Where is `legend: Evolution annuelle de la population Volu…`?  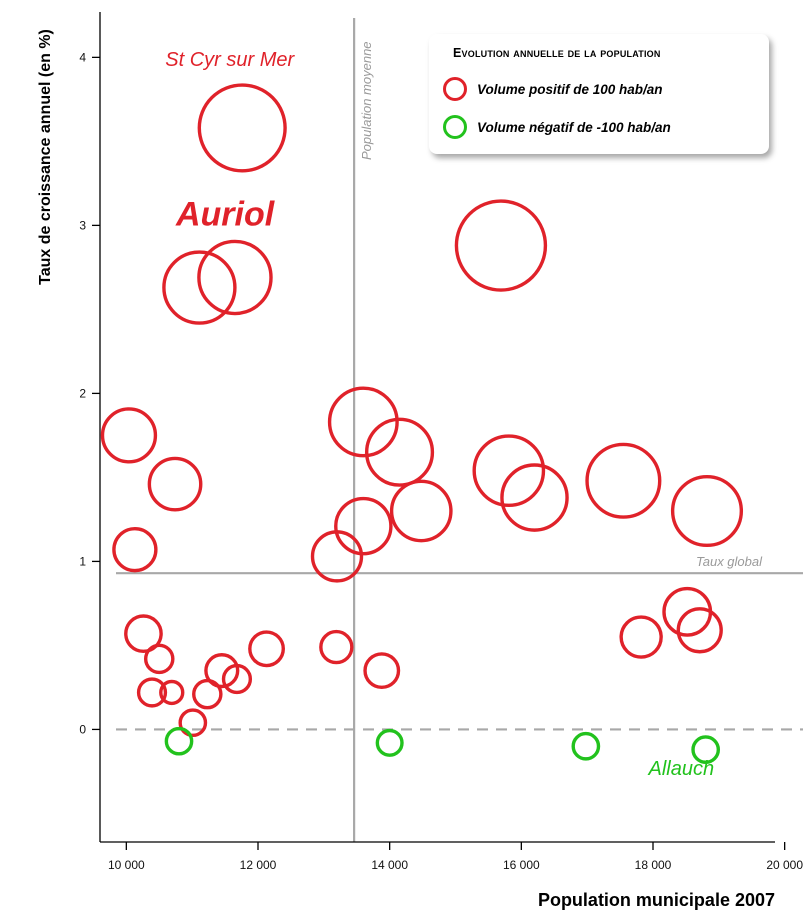 legend: Evolution annuelle de la population Volu… is located at coordinates (599, 94).